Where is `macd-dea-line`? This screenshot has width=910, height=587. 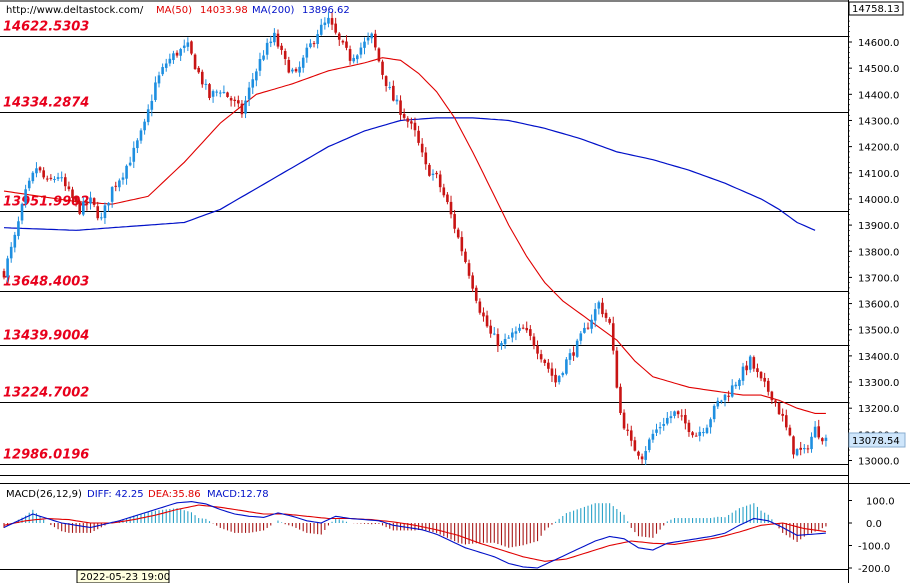 macd-dea-line is located at coordinates (414, 533).